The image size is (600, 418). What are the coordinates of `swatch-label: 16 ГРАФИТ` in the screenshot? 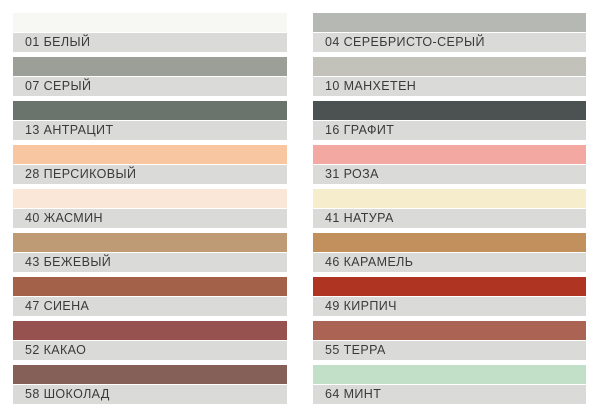 It's located at (449, 130).